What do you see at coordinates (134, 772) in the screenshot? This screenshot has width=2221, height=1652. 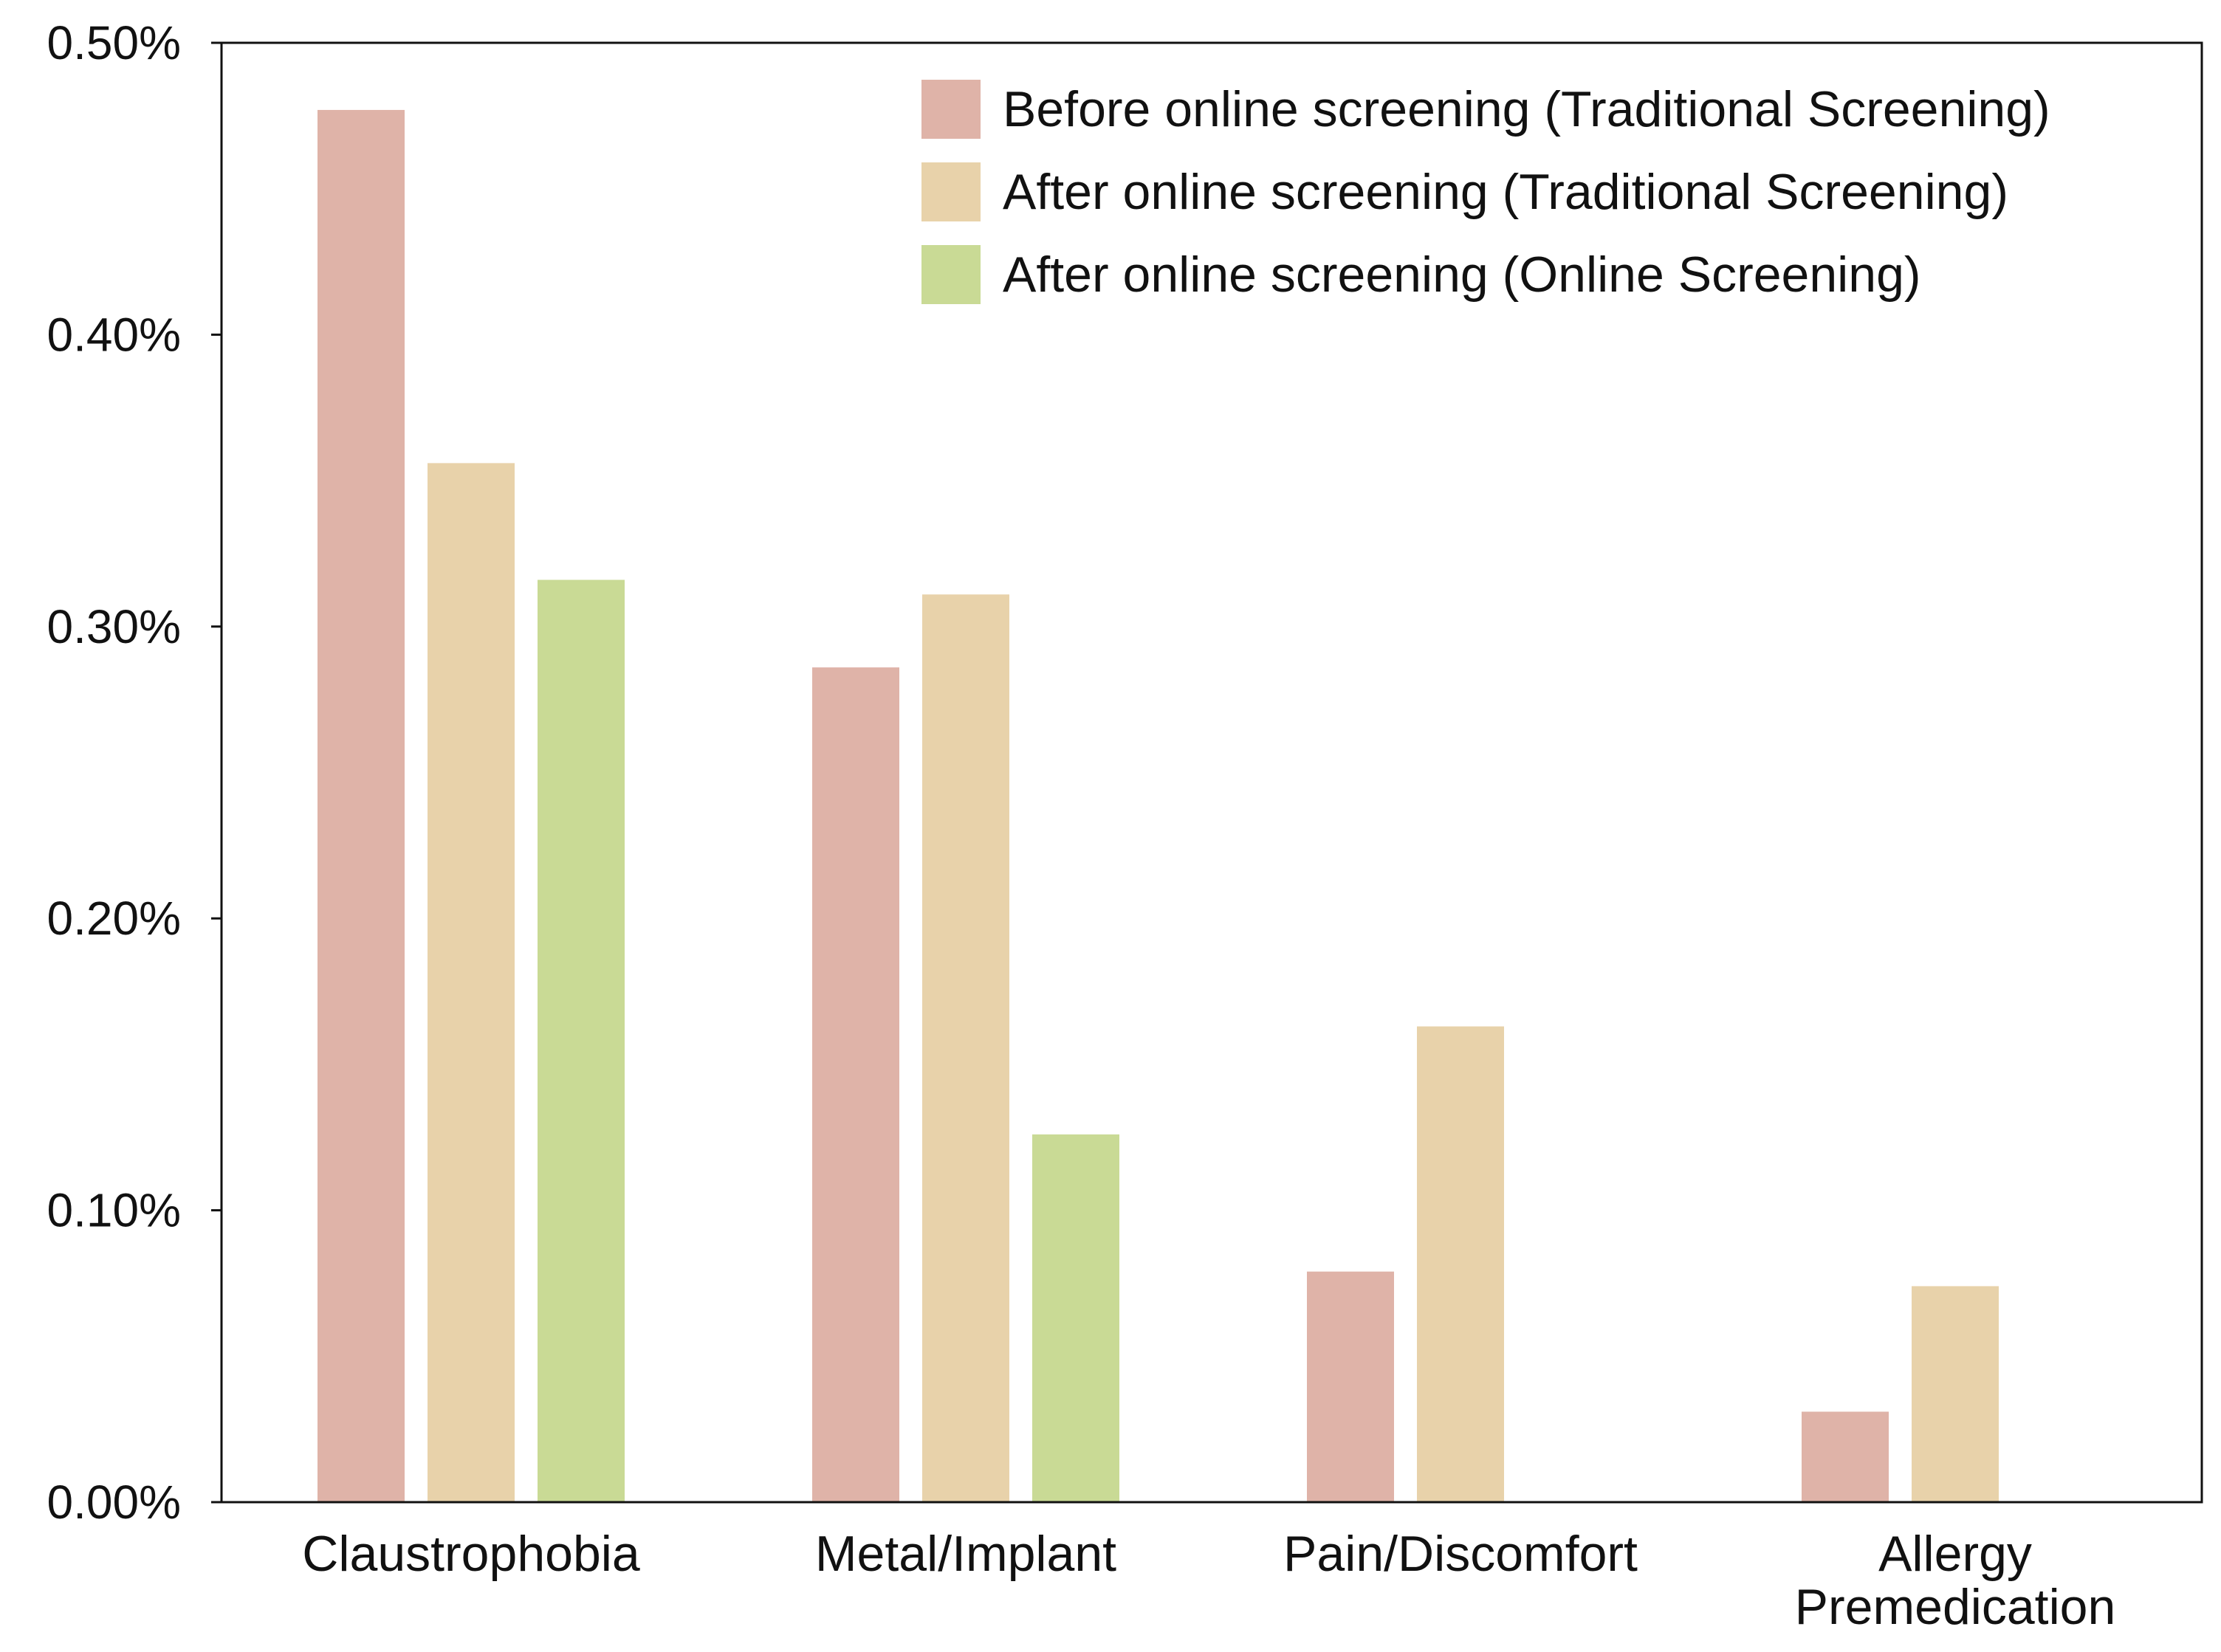 I see `y-axis: 0.00% 0.10% 0.20% 0.30% 0.40% 0.50%` at bounding box center [134, 772].